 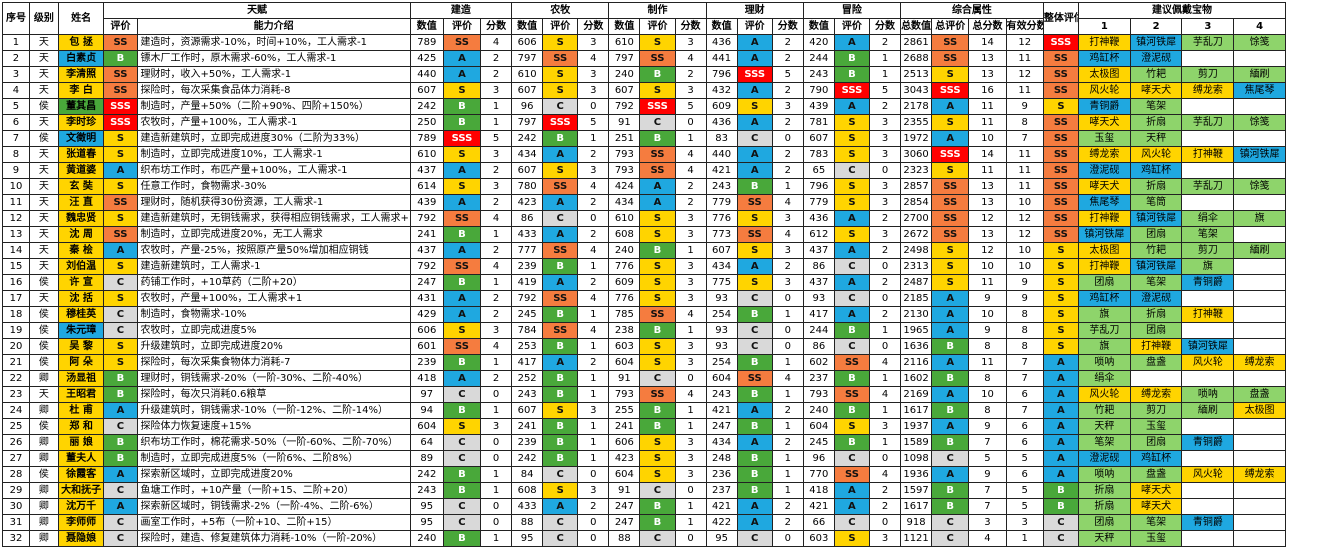 What do you see at coordinates (120, 90) in the screenshot?
I see `talent-grade: SS` at bounding box center [120, 90].